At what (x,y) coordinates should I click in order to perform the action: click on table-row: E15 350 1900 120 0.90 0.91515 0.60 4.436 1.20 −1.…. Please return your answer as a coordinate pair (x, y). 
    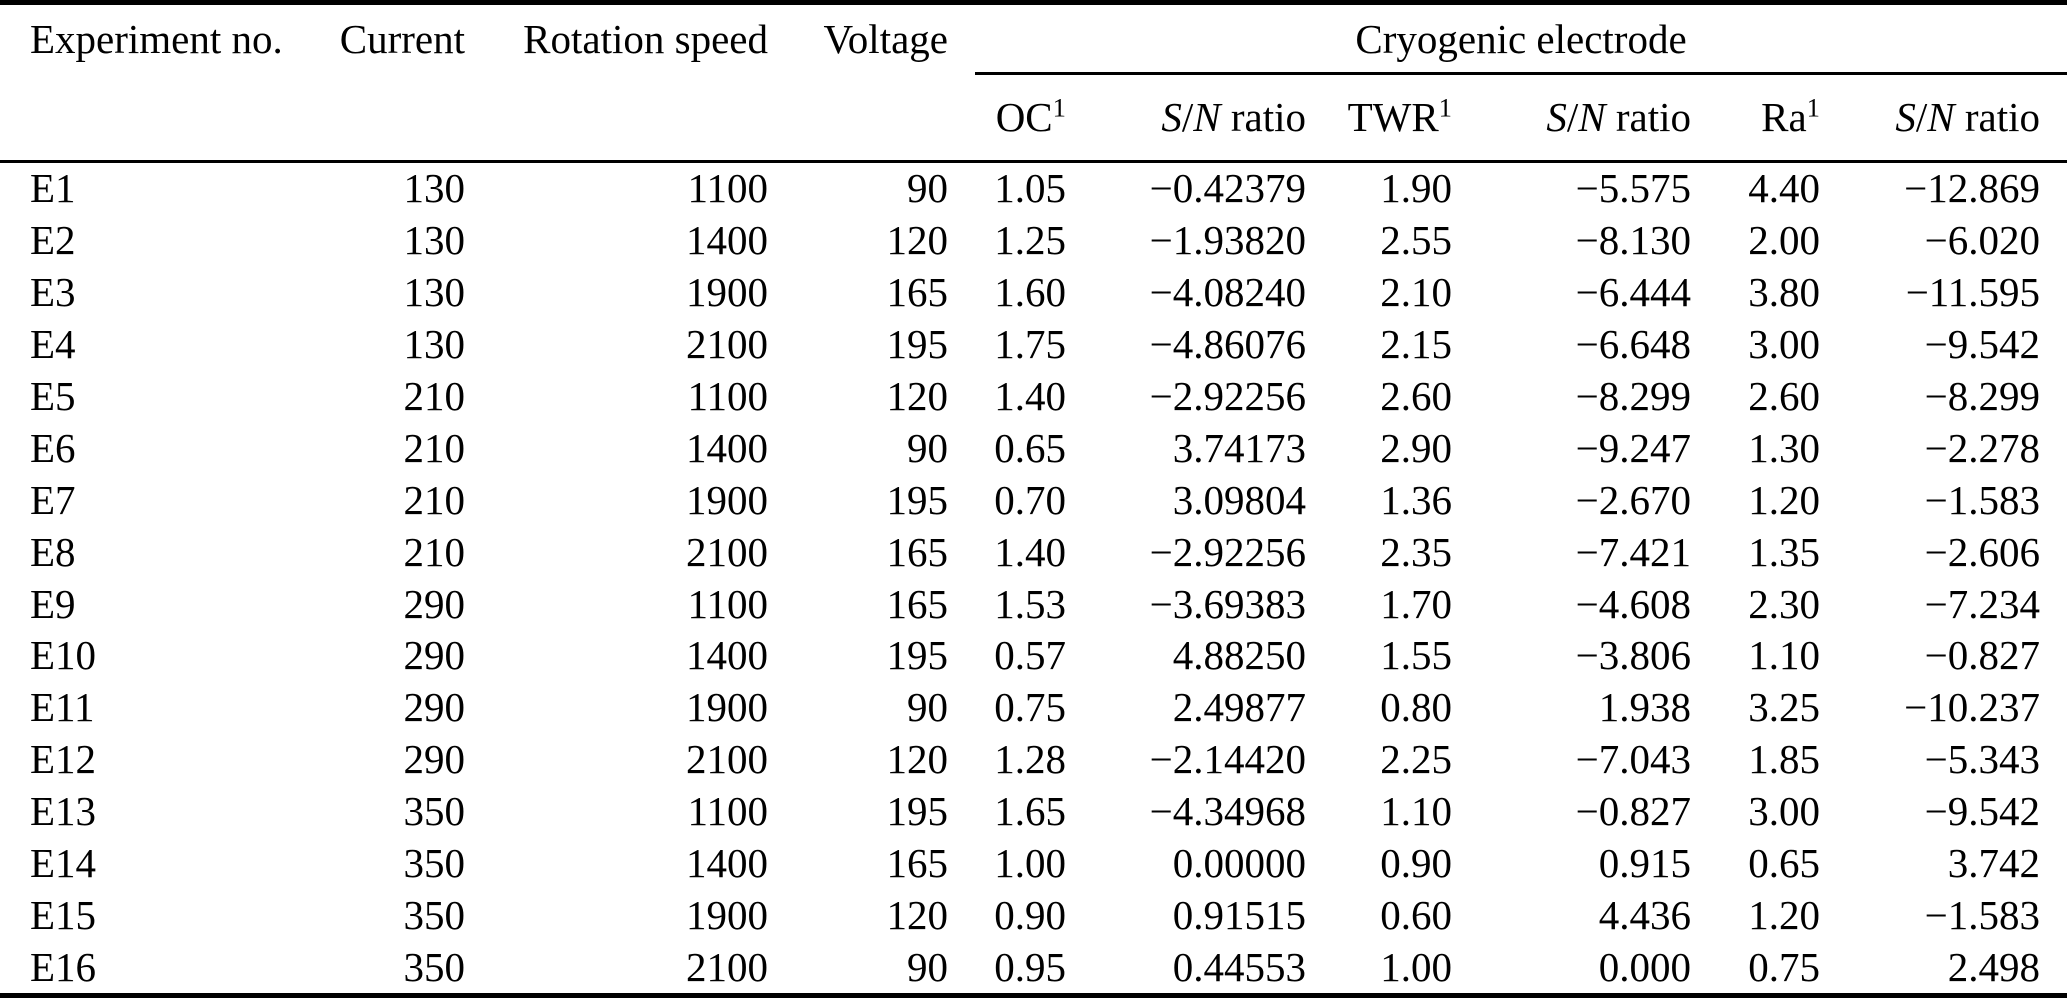
    Looking at the image, I should click on (1033, 915).